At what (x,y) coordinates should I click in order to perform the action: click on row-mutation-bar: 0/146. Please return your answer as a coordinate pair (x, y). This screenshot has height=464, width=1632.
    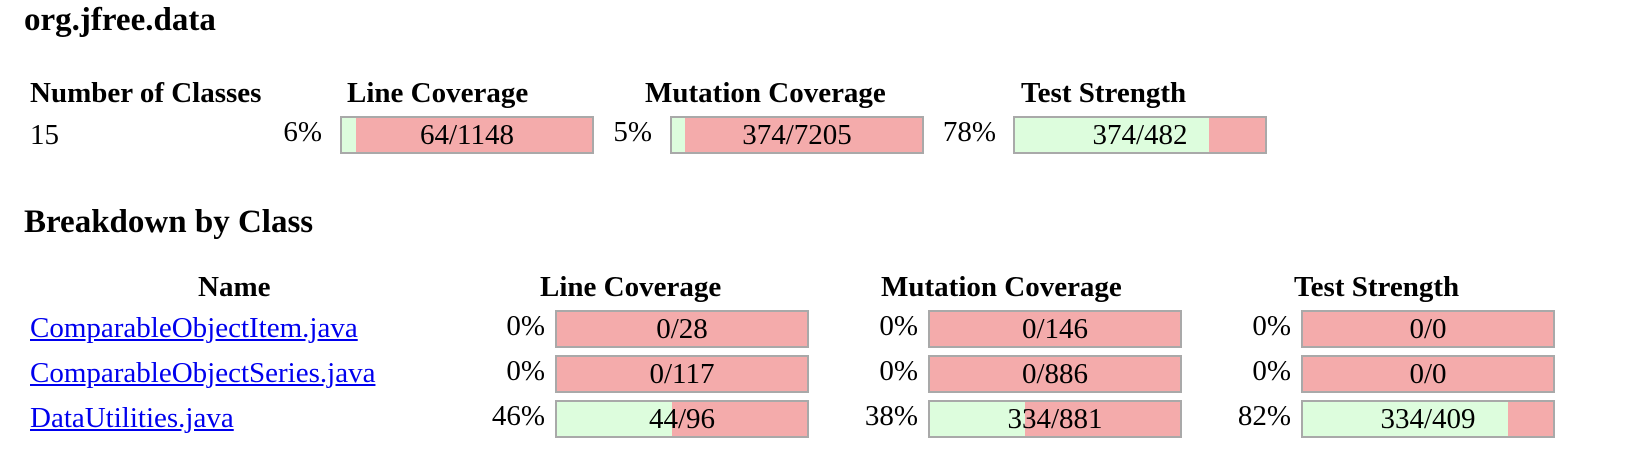
    Looking at the image, I should click on (1055, 329).